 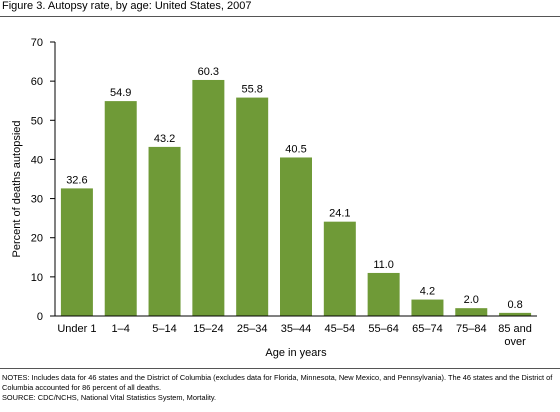 I want to click on bottom-divider, so click(x=280, y=368).